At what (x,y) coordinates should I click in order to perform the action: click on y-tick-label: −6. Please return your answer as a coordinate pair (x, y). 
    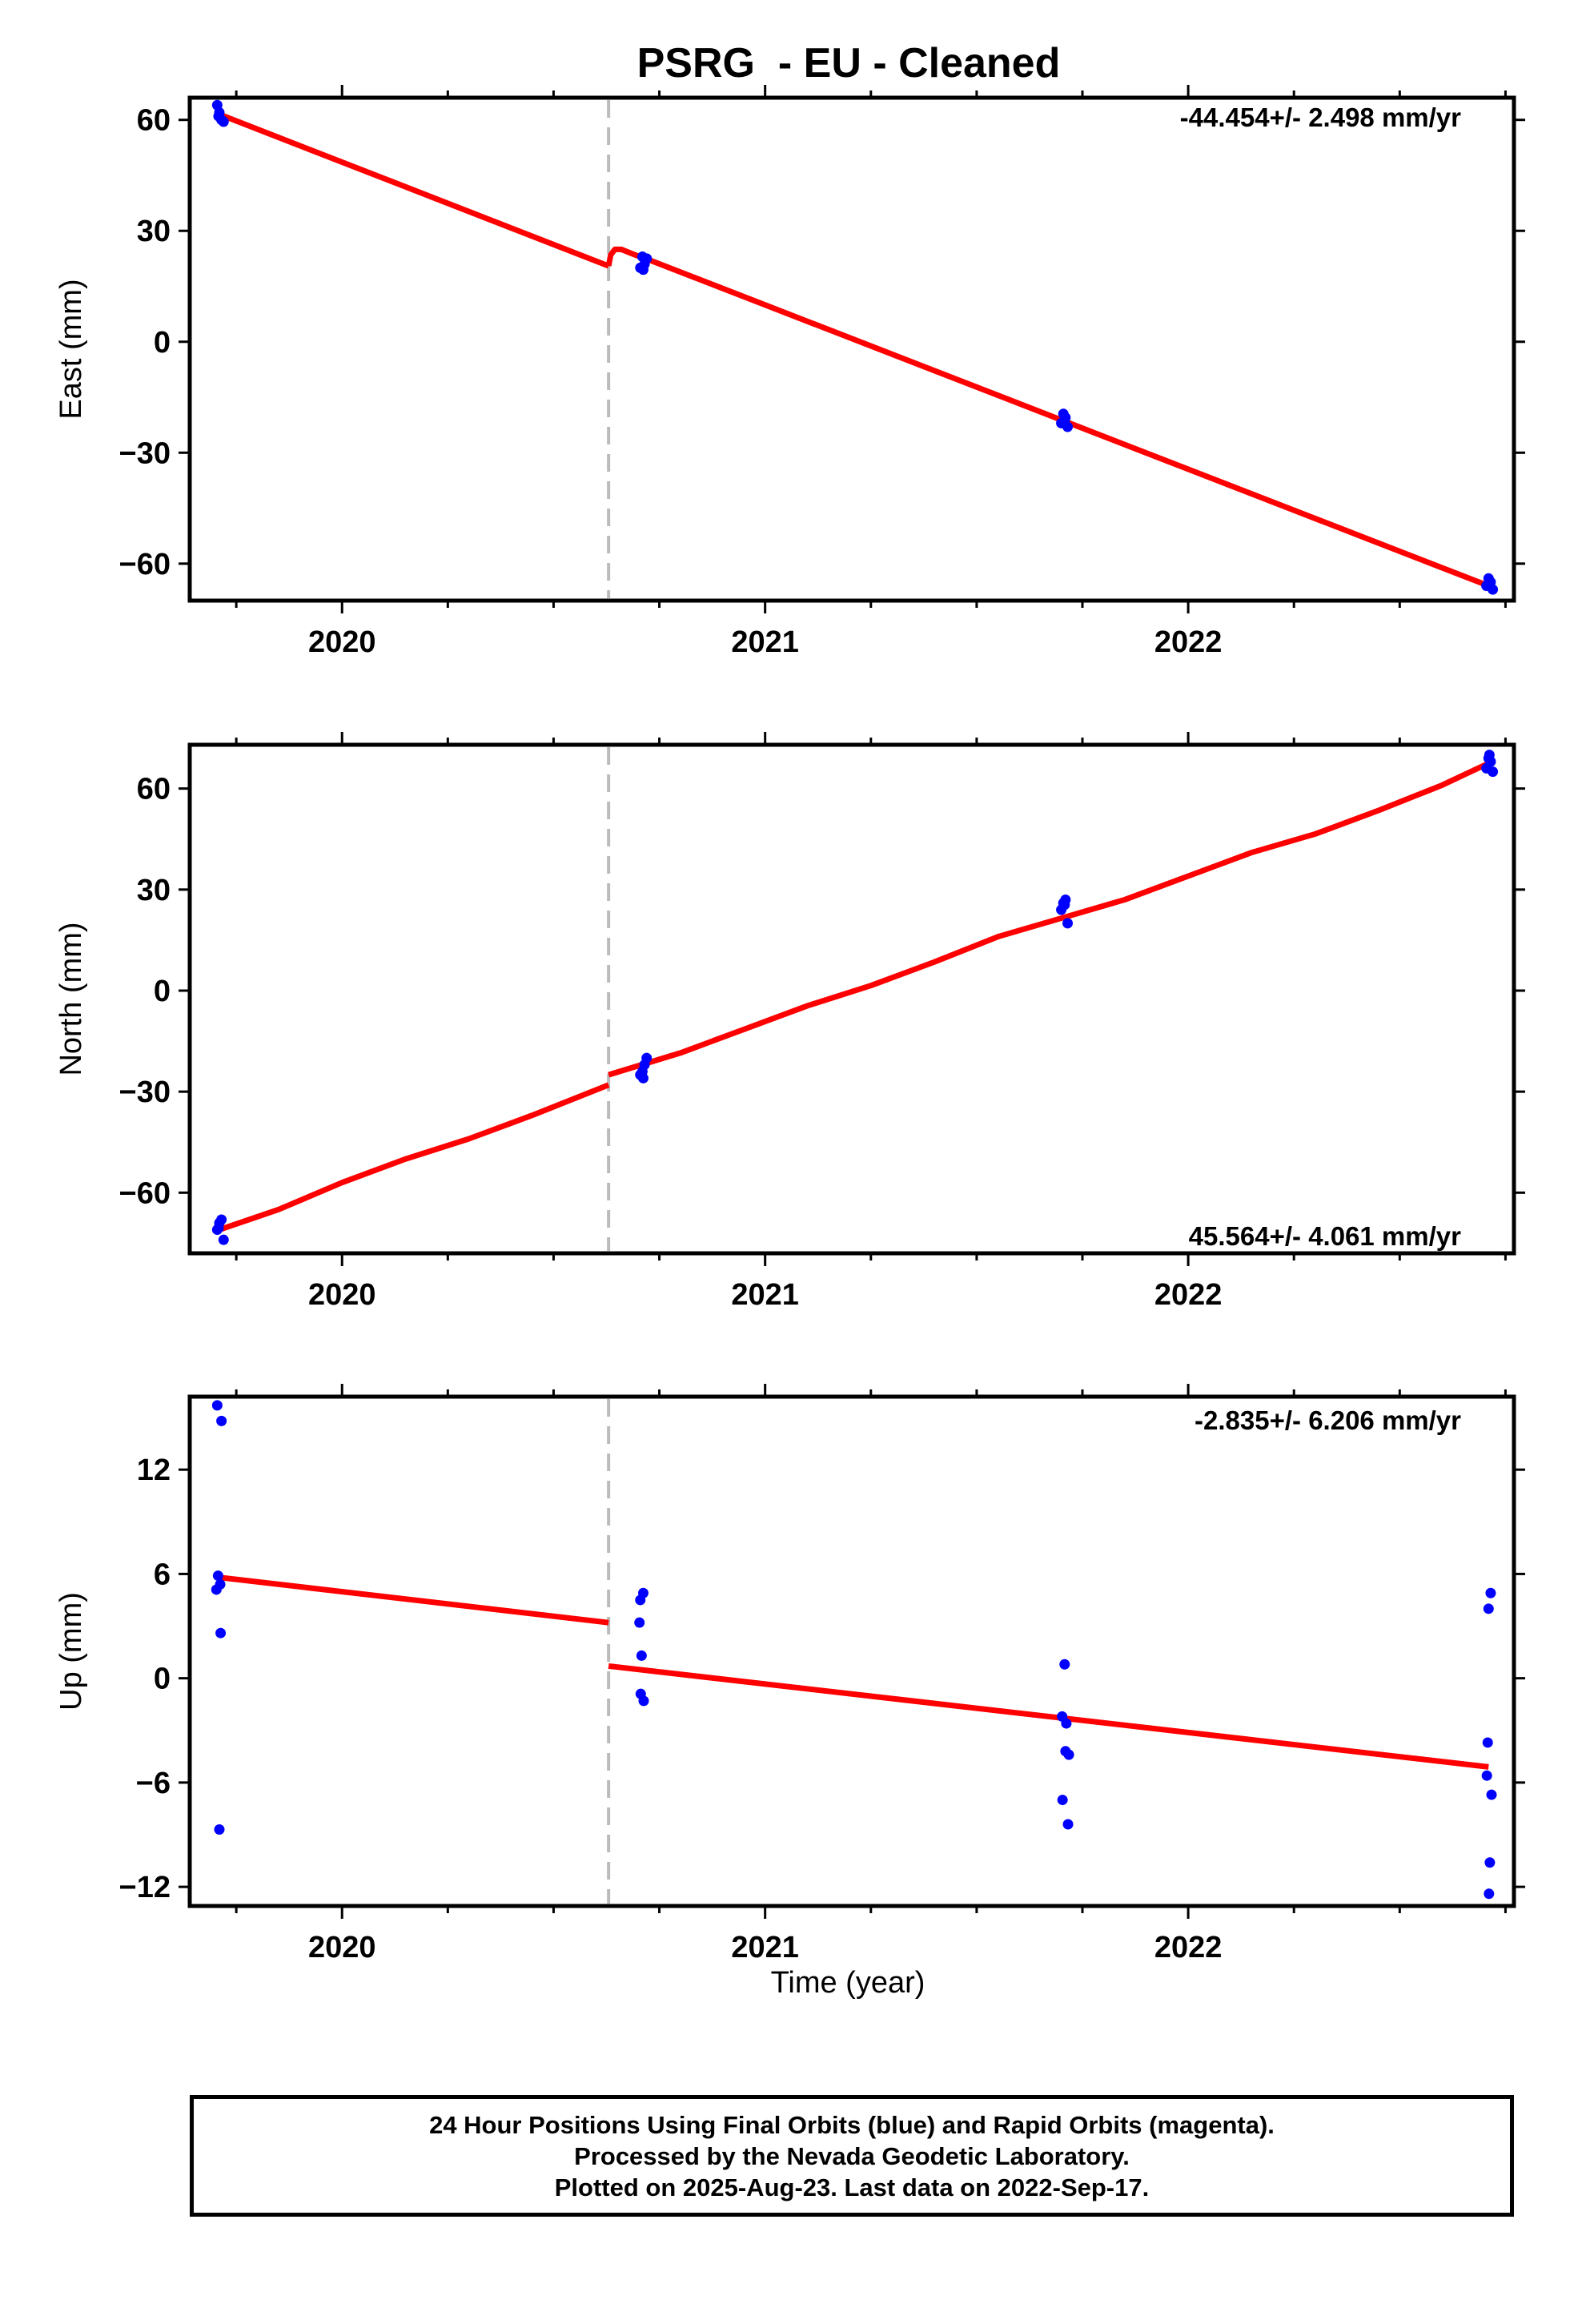
    Looking at the image, I should click on (154, 1783).